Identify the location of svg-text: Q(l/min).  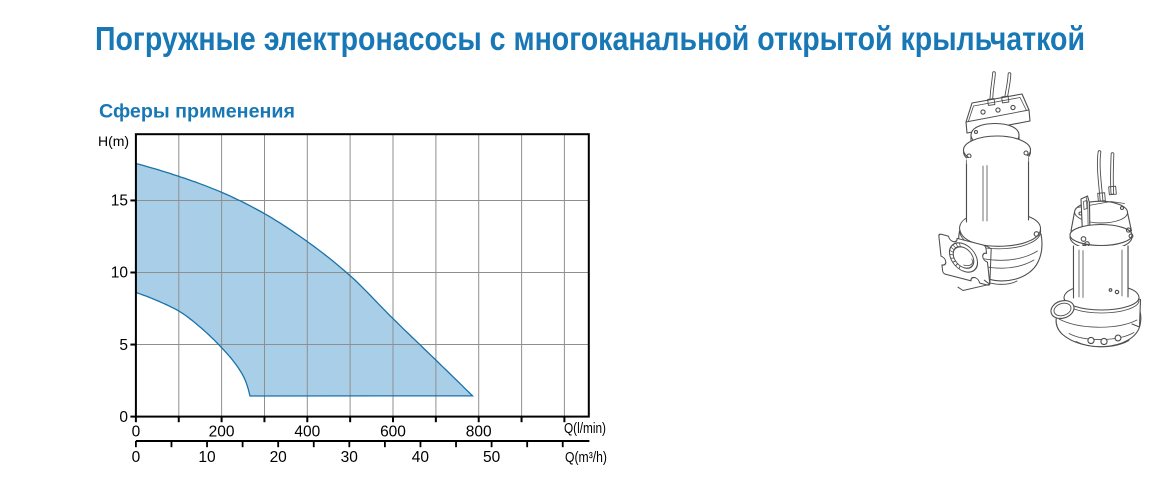
(585, 429).